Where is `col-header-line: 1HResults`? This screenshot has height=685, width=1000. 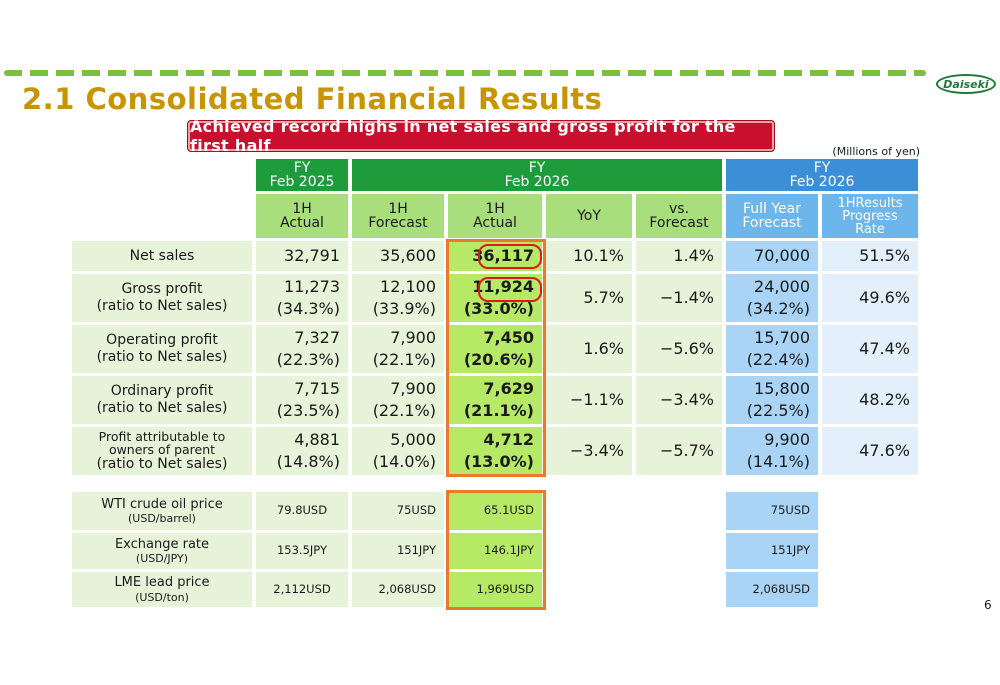 col-header-line: 1HResults is located at coordinates (870, 203).